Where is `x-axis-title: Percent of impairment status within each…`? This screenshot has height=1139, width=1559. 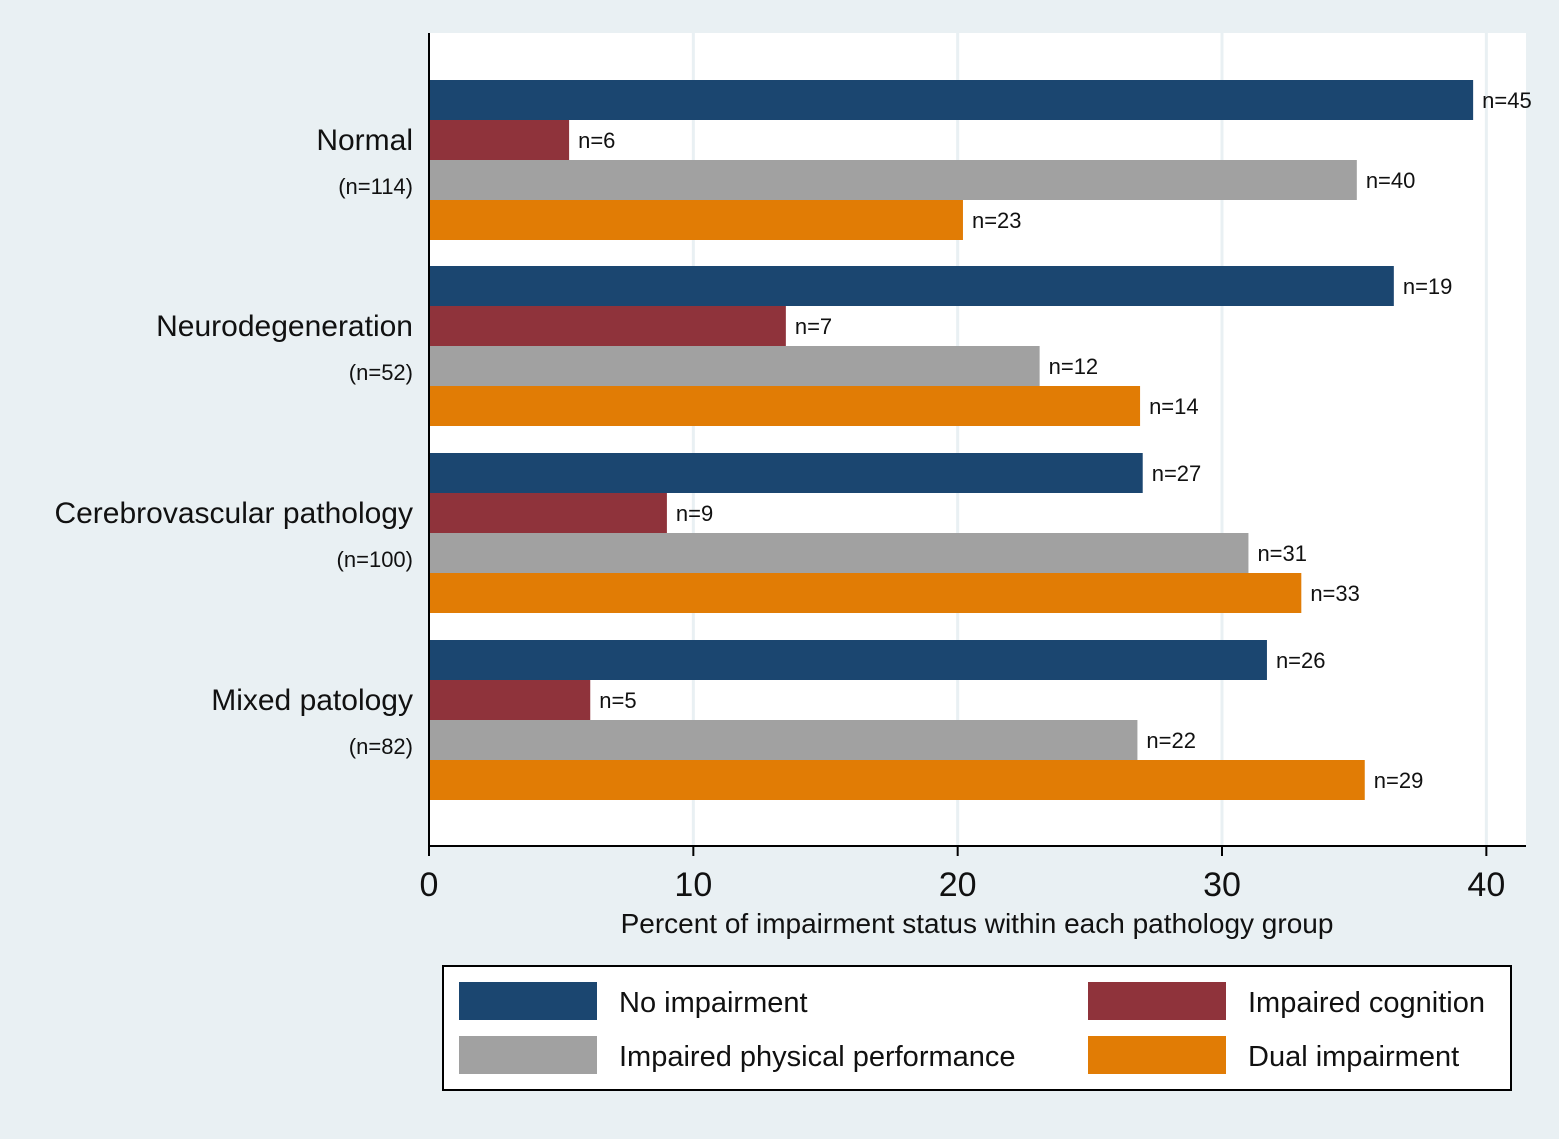
x-axis-title: Percent of impairment status within each… is located at coordinates (977, 923).